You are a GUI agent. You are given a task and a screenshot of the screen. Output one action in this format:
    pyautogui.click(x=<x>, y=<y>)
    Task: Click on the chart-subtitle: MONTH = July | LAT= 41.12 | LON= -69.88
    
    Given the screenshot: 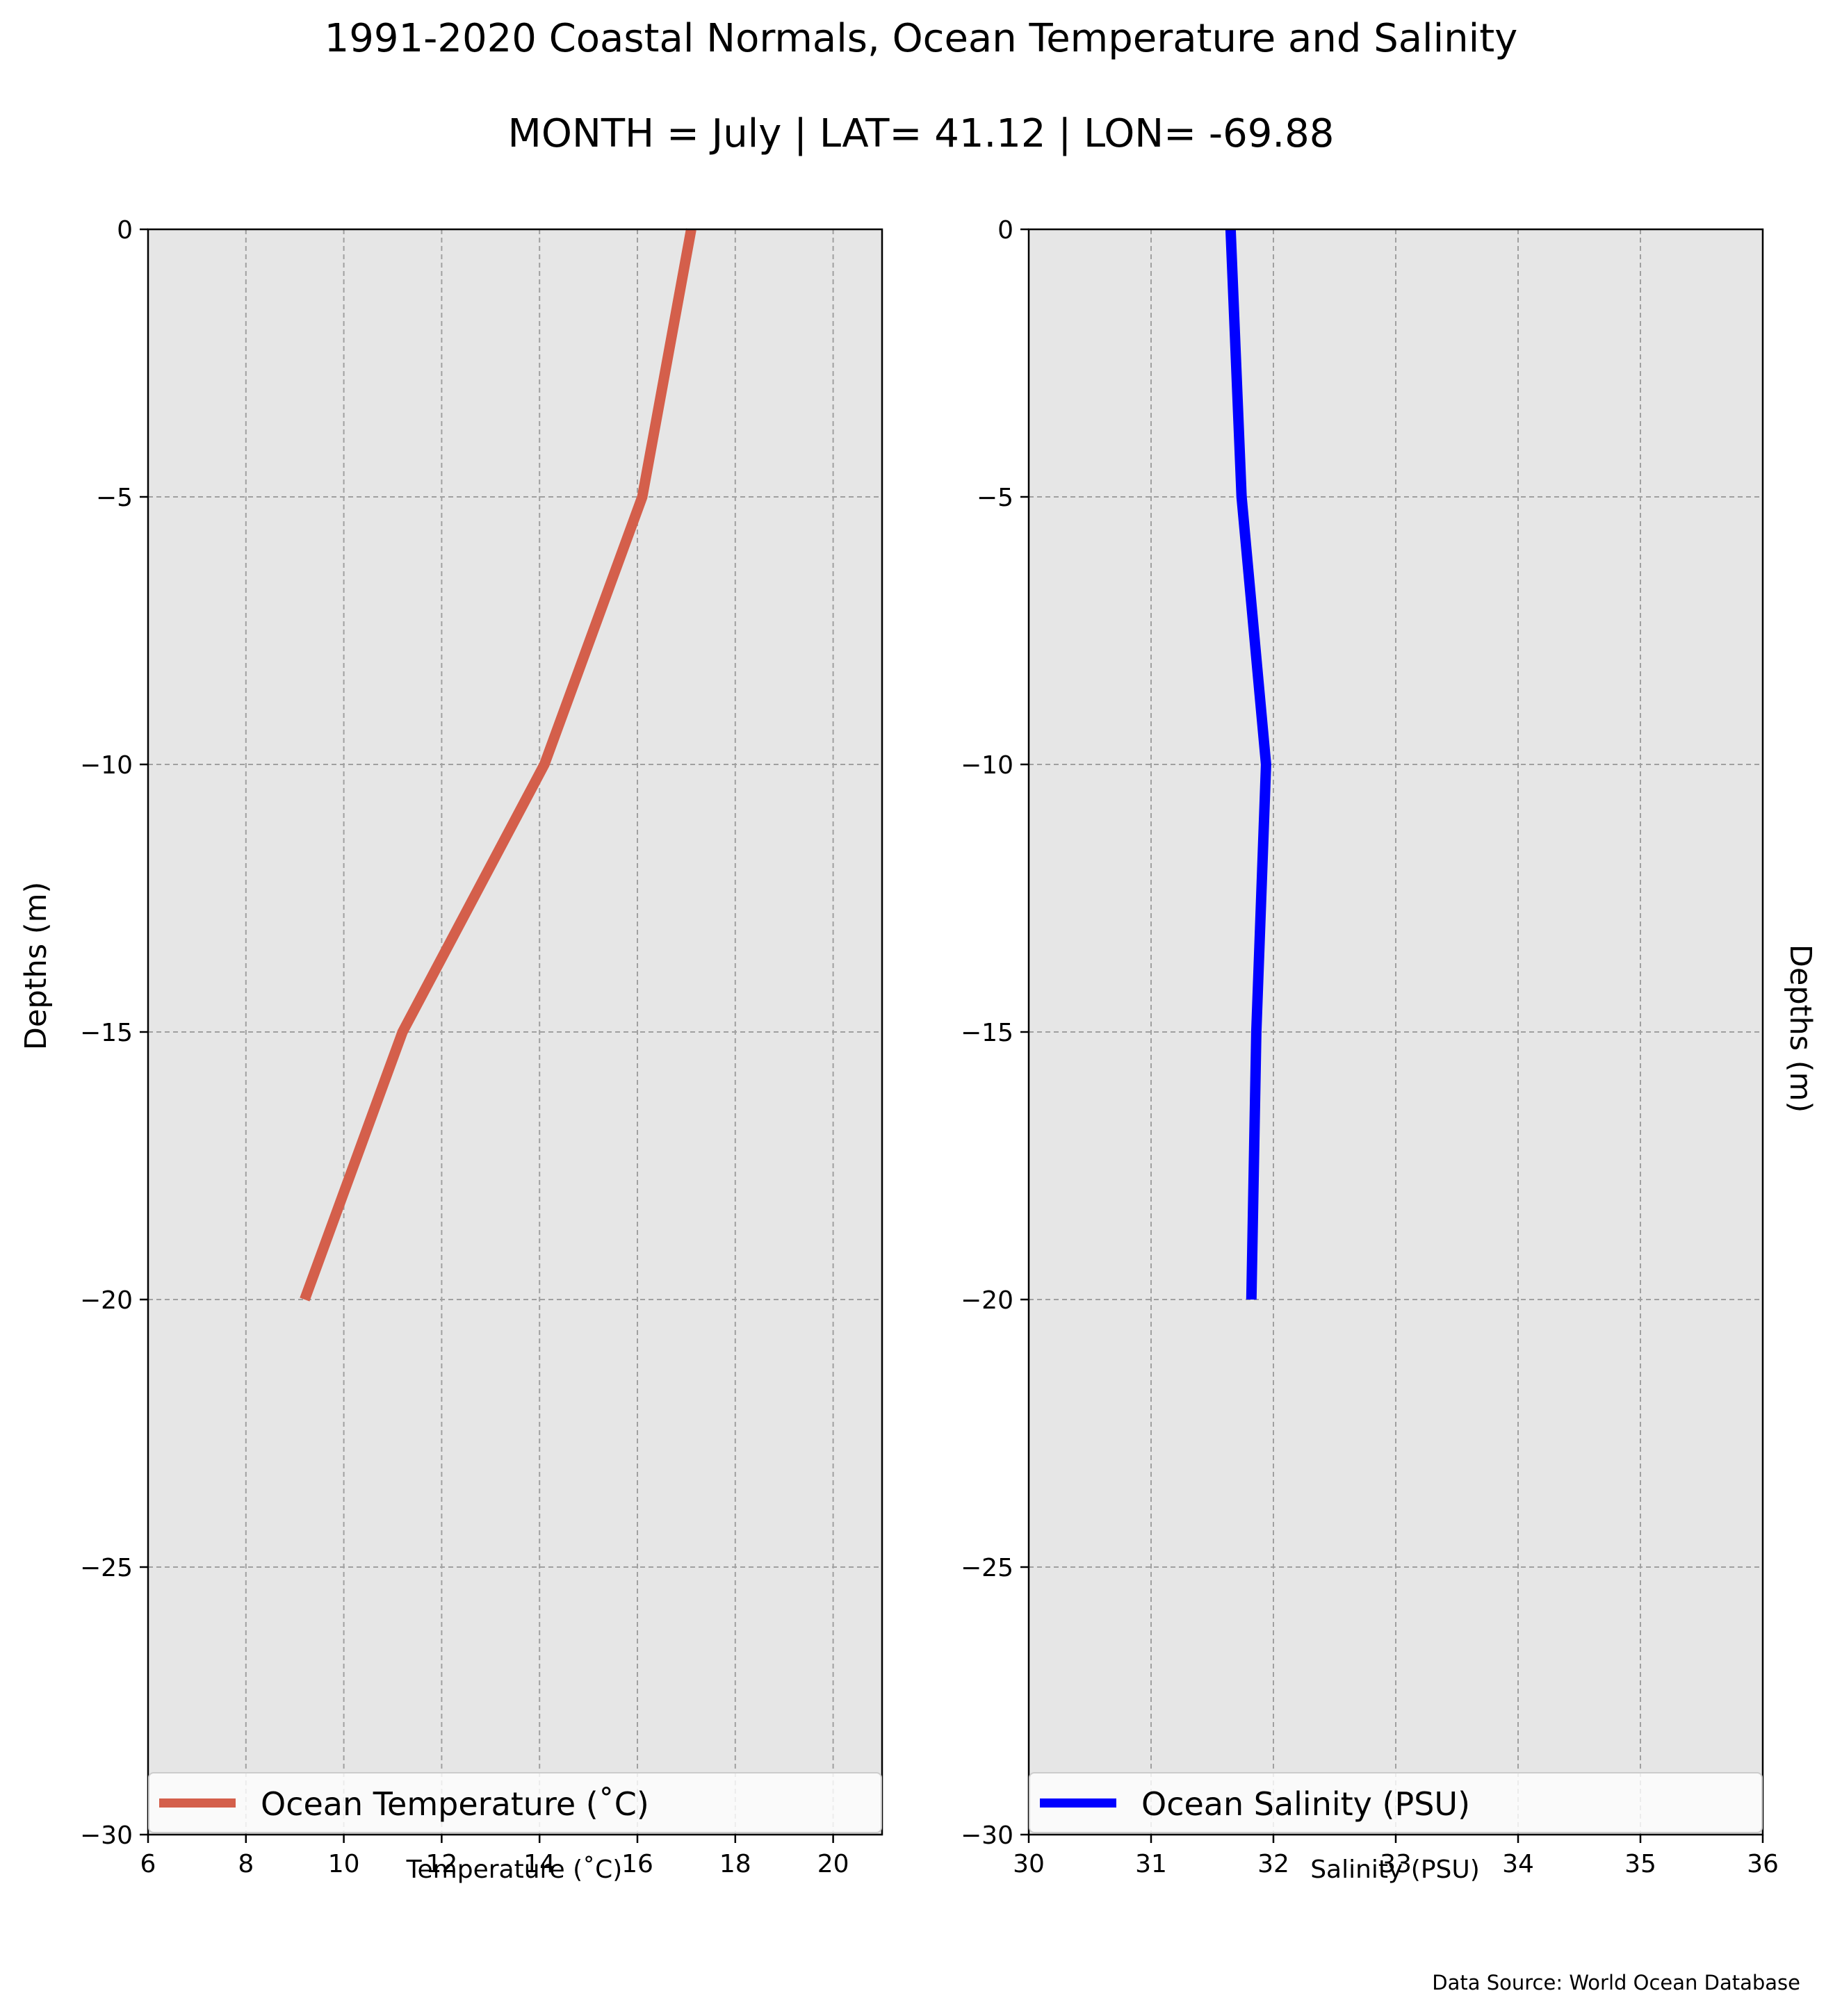 What is the action you would take?
    pyautogui.click(x=921, y=133)
    